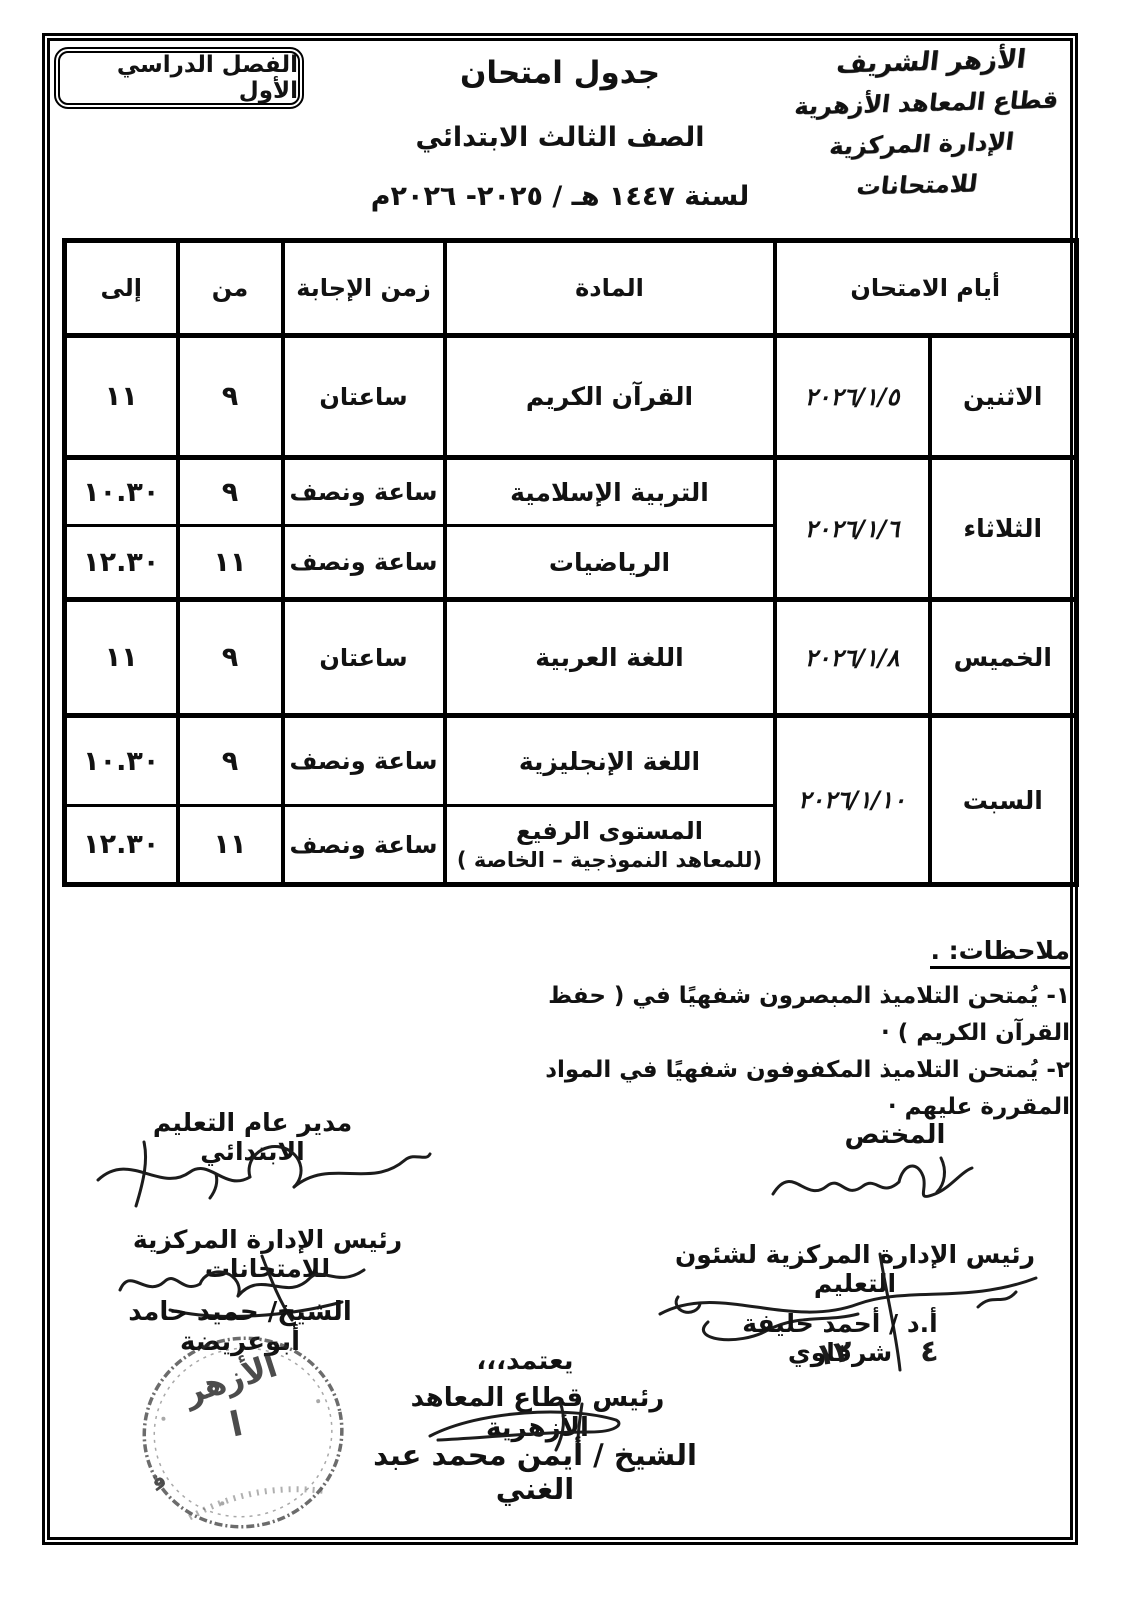  What do you see at coordinates (535, 1472) in the screenshot?
I see `institutes-sector-head-name: الشيخ / أيمن محمد عبد الغني` at bounding box center [535, 1472].